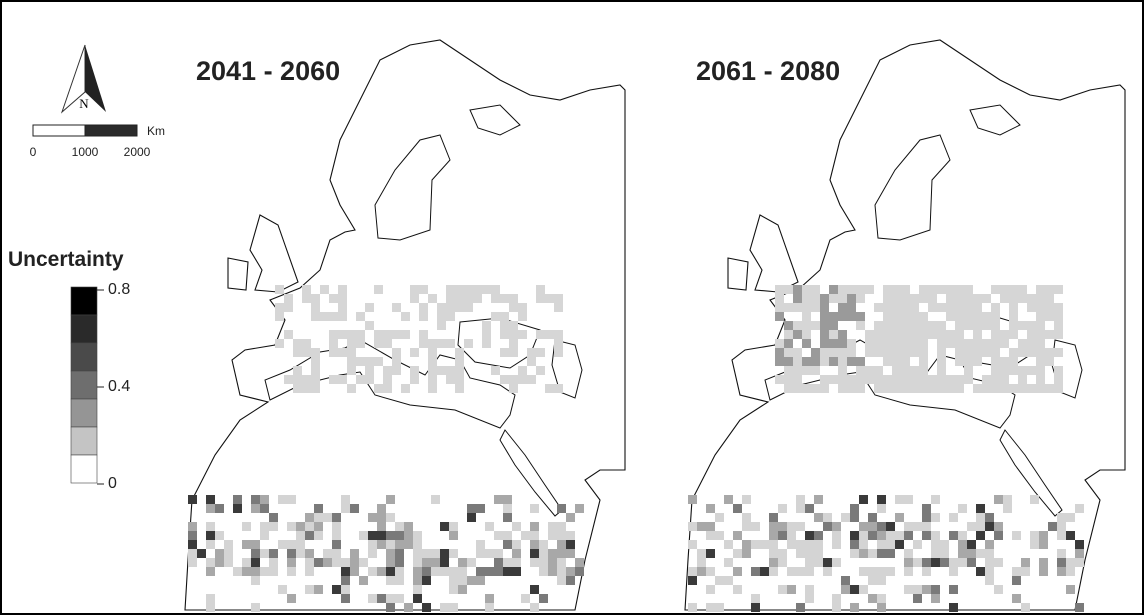  I want to click on legend-title: Uncertainty, so click(66, 259).